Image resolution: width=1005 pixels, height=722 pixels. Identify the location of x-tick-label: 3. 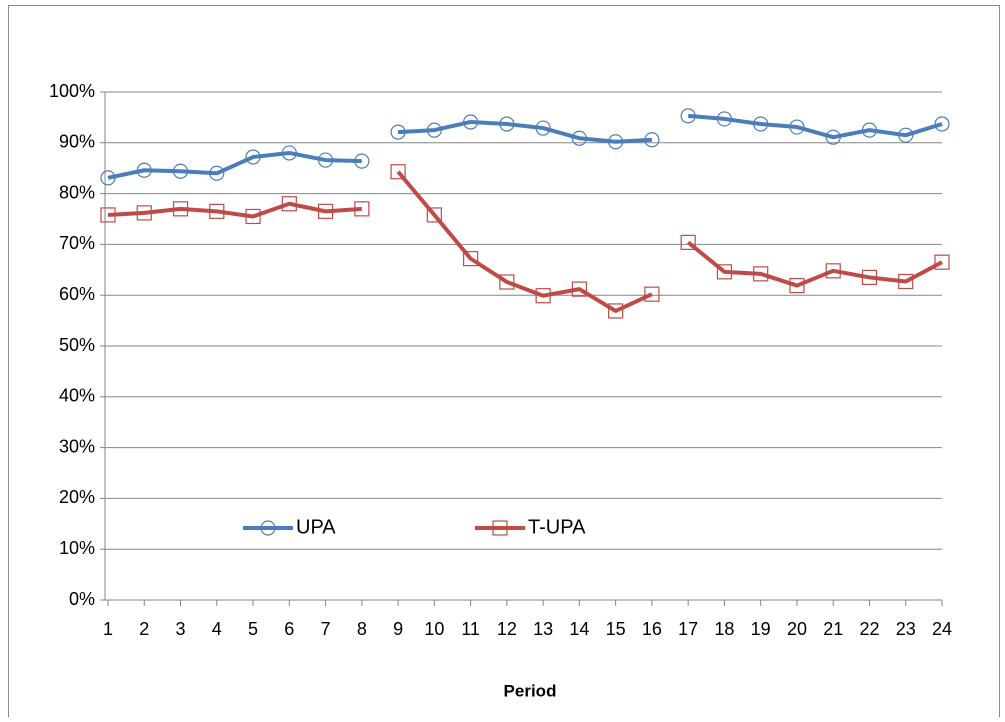
(181, 629).